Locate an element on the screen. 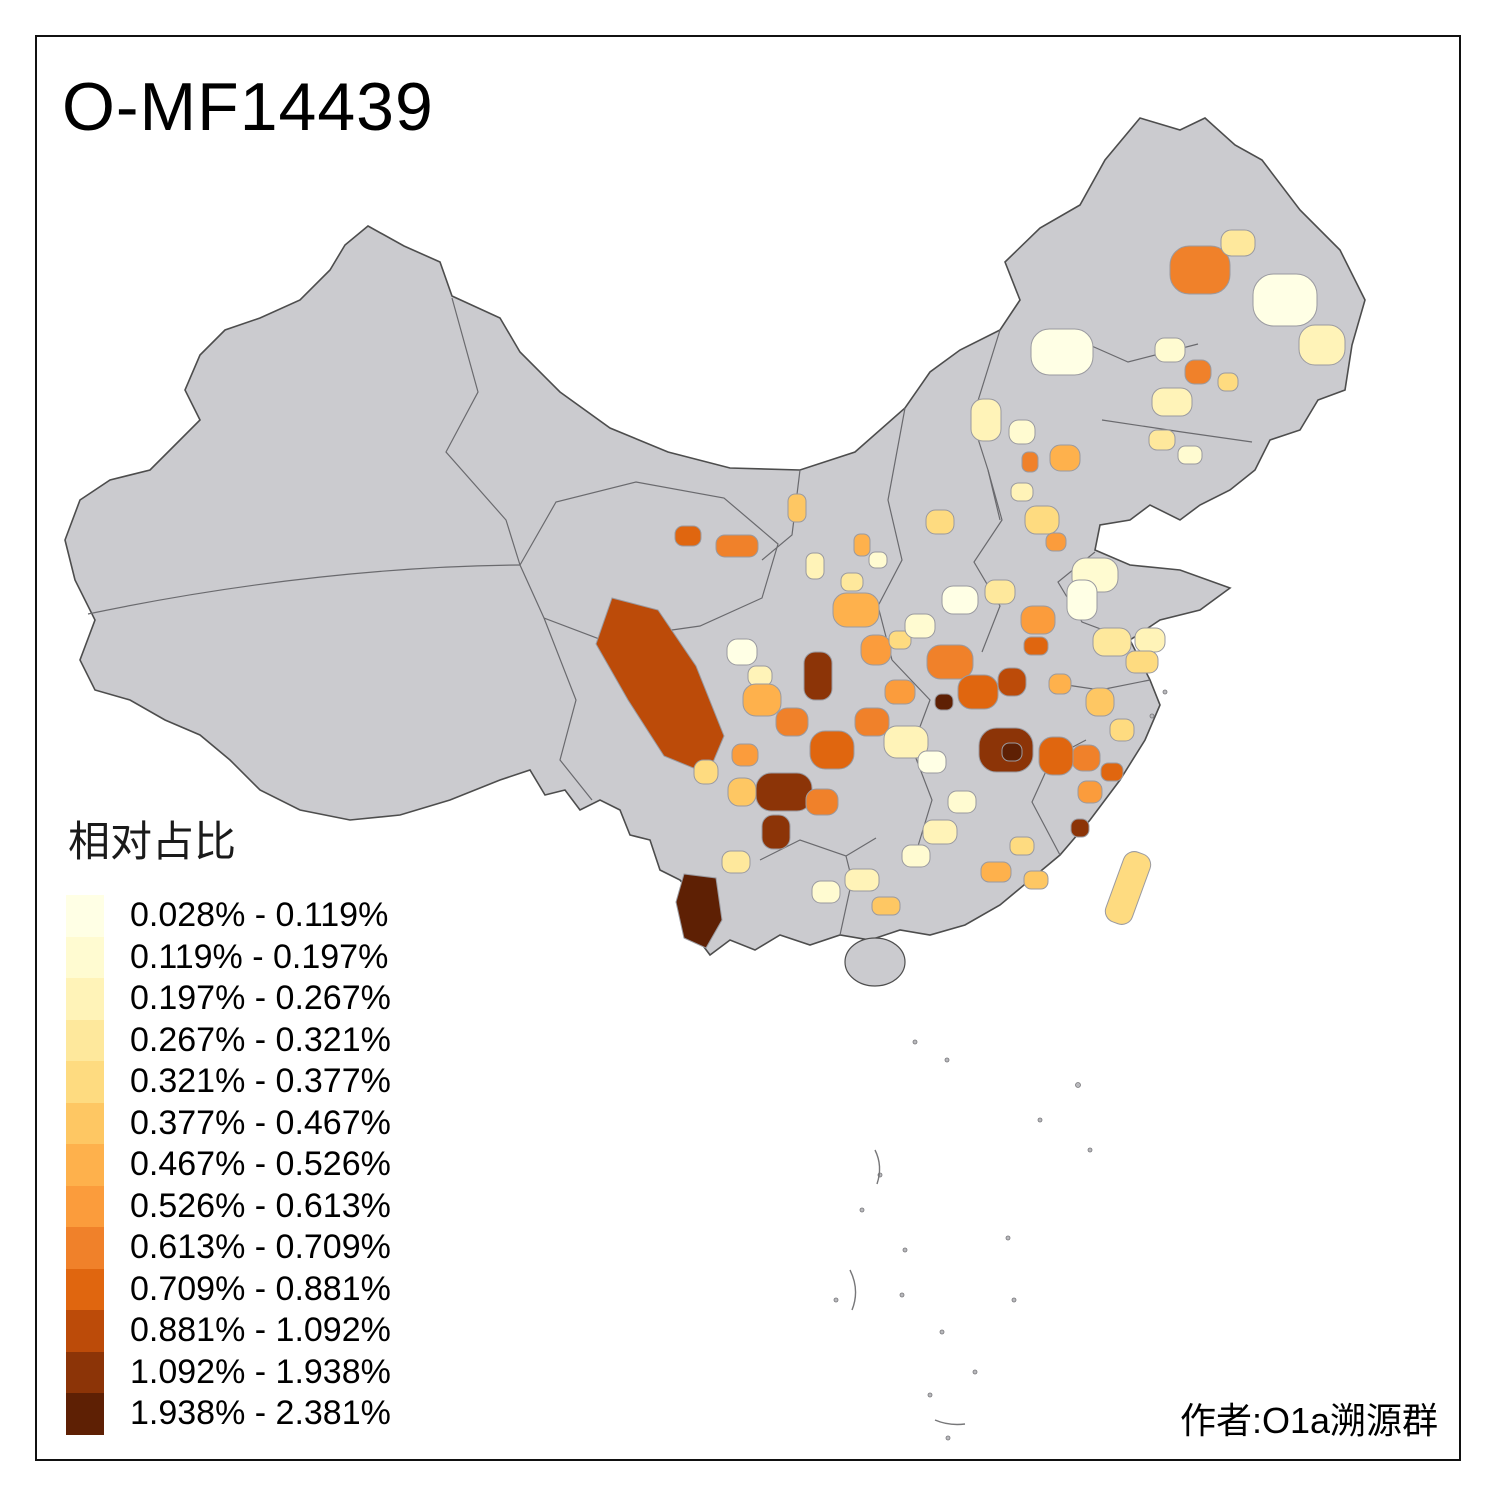 The height and width of the screenshot is (1500, 1500). legend-title: 相对占比 is located at coordinates (152, 841).